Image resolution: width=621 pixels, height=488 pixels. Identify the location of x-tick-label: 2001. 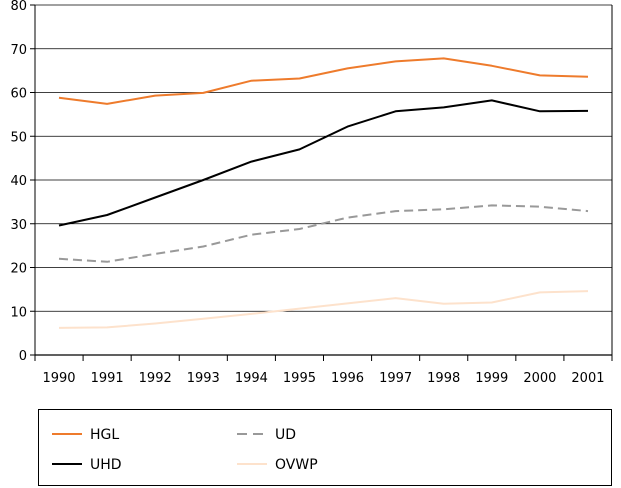
(587, 378).